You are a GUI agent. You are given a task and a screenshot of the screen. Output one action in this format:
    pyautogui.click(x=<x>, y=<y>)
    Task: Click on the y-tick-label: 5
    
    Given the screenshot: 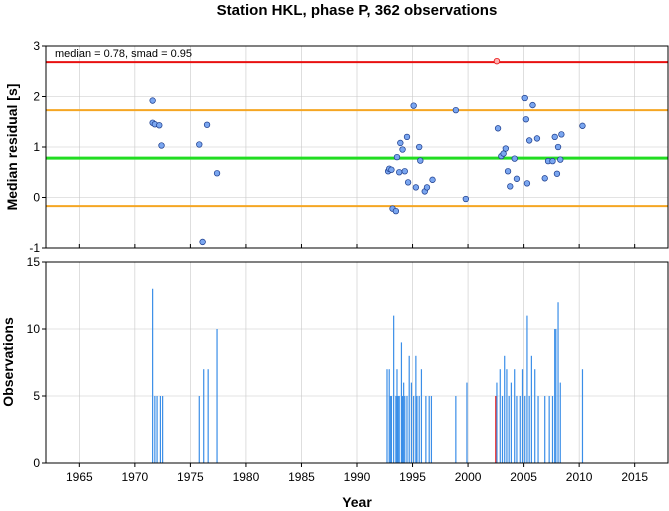 What is the action you would take?
    pyautogui.click(x=36, y=396)
    